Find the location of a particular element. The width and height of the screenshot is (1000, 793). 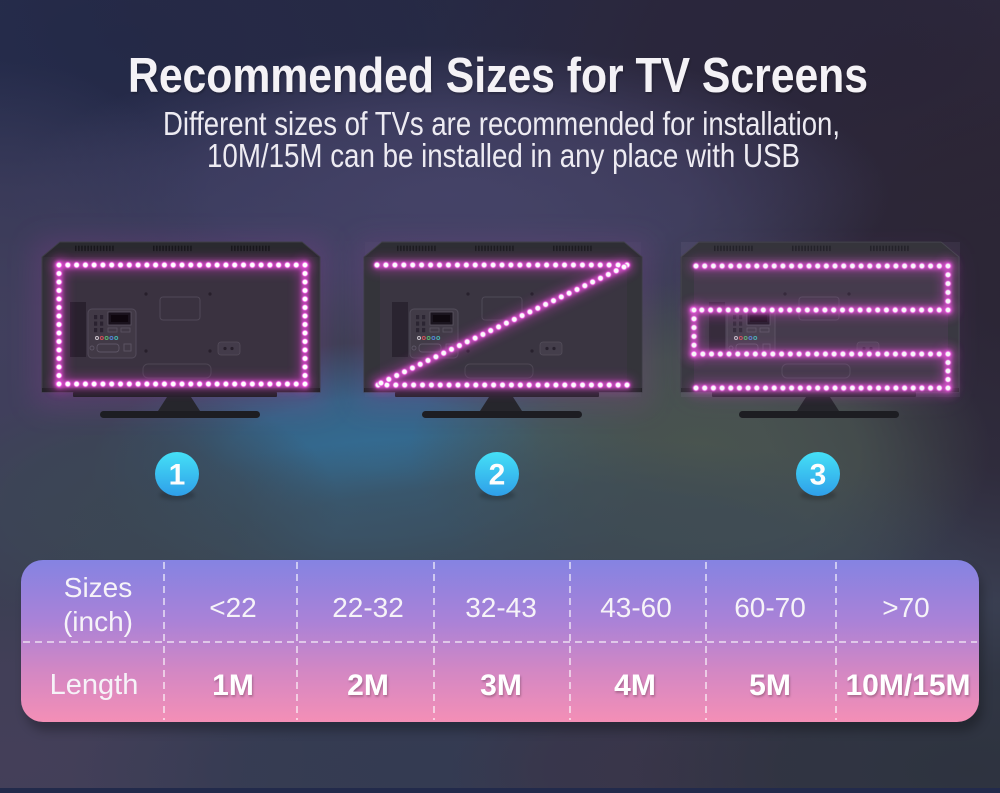

svg-text: 22-32 is located at coordinates (368, 607).